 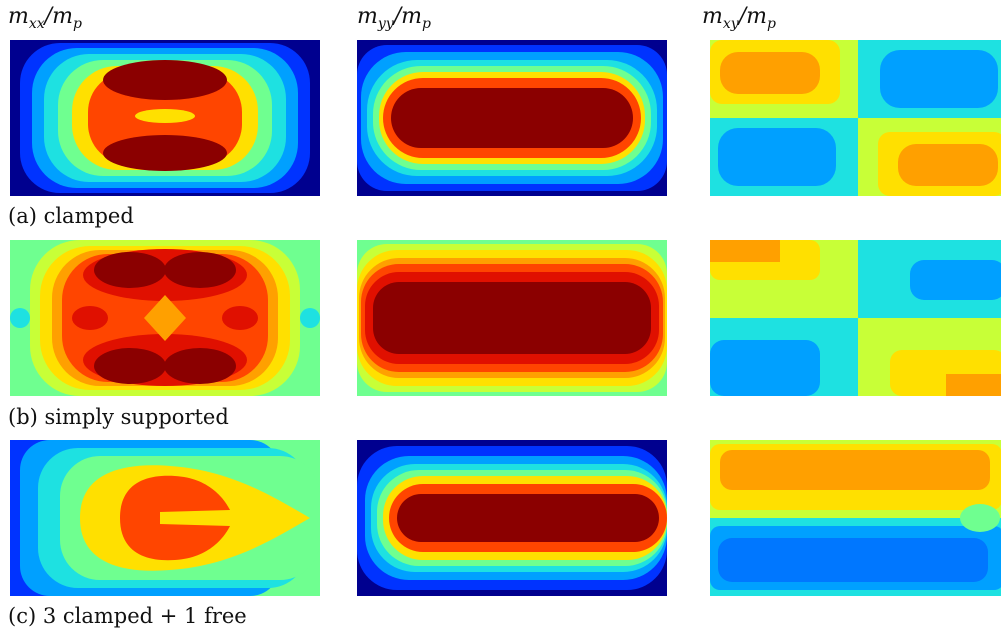 What do you see at coordinates (855, 518) in the screenshot?
I see `contour-plot-3-clamped-1-free-mxy` at bounding box center [855, 518].